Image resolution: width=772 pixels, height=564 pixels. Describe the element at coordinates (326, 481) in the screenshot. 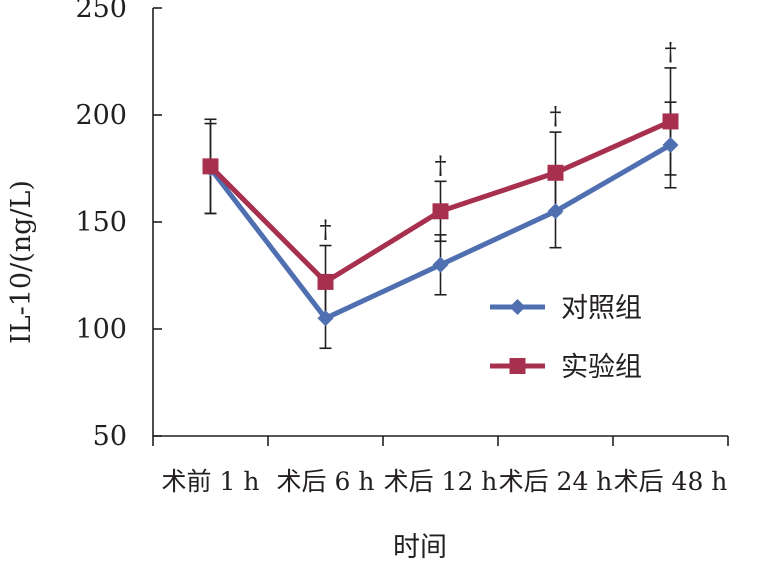

I see `x-tick-label: 术后 6 h` at that location.